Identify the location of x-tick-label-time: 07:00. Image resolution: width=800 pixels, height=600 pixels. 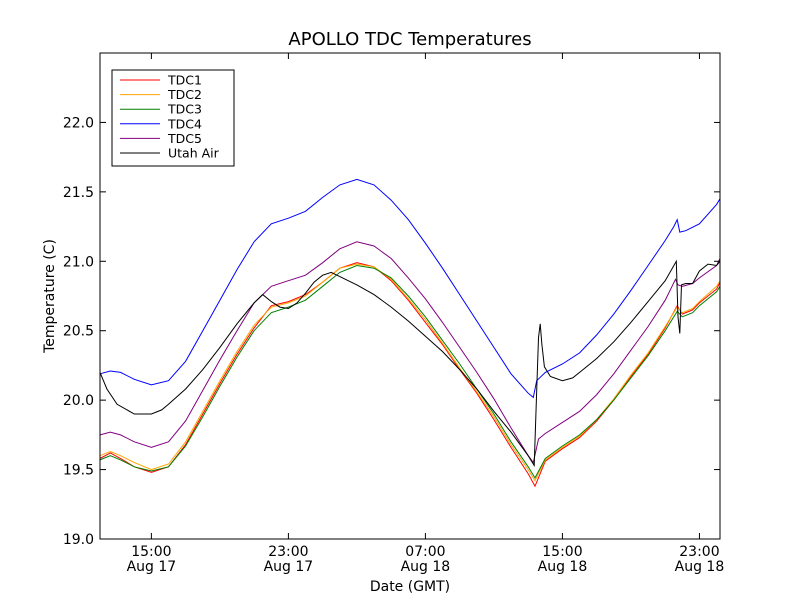
(425, 552).